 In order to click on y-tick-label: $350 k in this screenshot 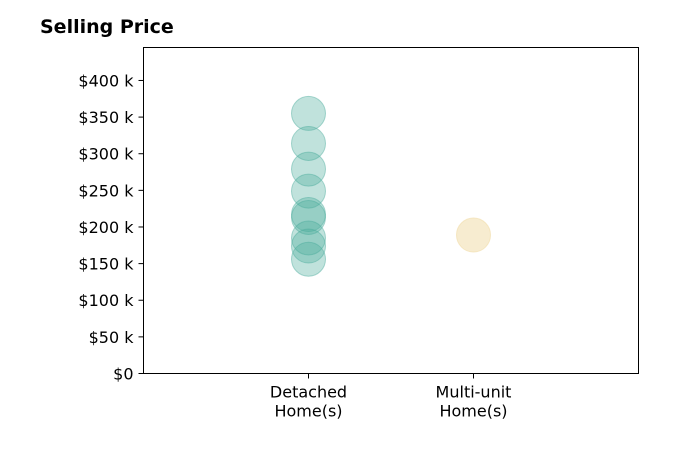, I will do `click(106, 117)`.